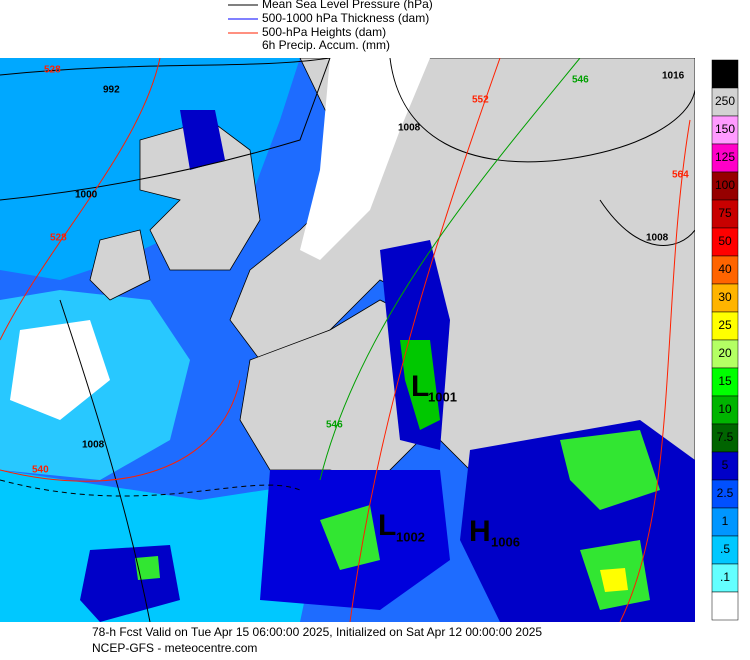 Image resolution: width=750 pixels, height=660 pixels. I want to click on colorbar-label: .5, so click(725, 549).